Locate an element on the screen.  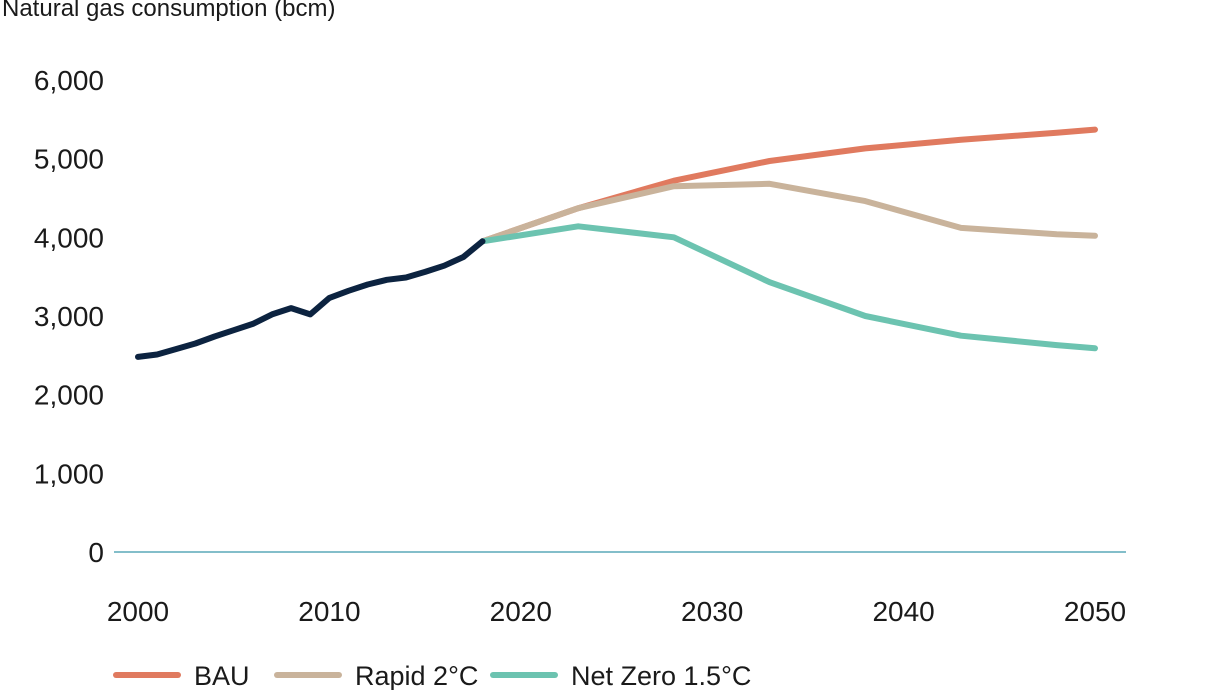
y-tick-label: 5,000 is located at coordinates (69, 159).